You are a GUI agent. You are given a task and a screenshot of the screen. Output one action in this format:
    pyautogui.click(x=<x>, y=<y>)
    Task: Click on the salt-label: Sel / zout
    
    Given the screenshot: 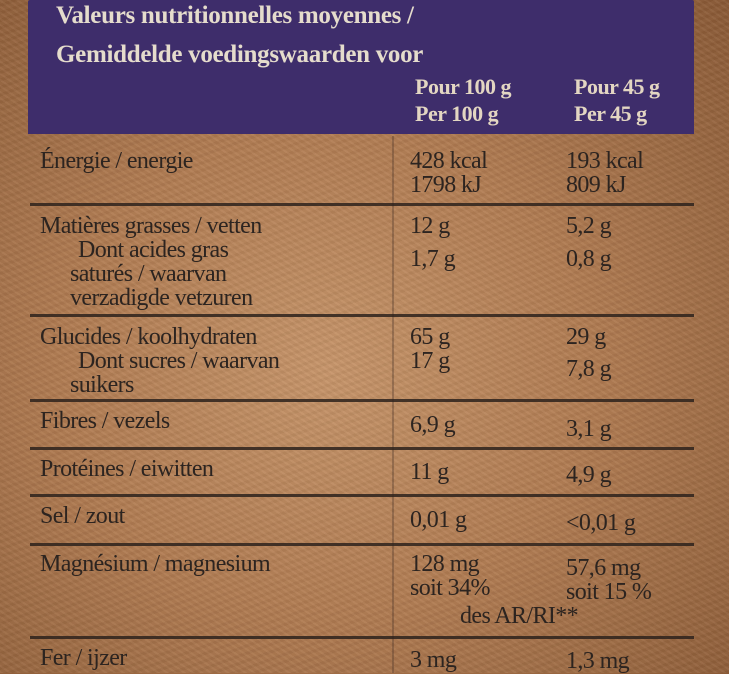 What is the action you would take?
    pyautogui.click(x=82, y=516)
    